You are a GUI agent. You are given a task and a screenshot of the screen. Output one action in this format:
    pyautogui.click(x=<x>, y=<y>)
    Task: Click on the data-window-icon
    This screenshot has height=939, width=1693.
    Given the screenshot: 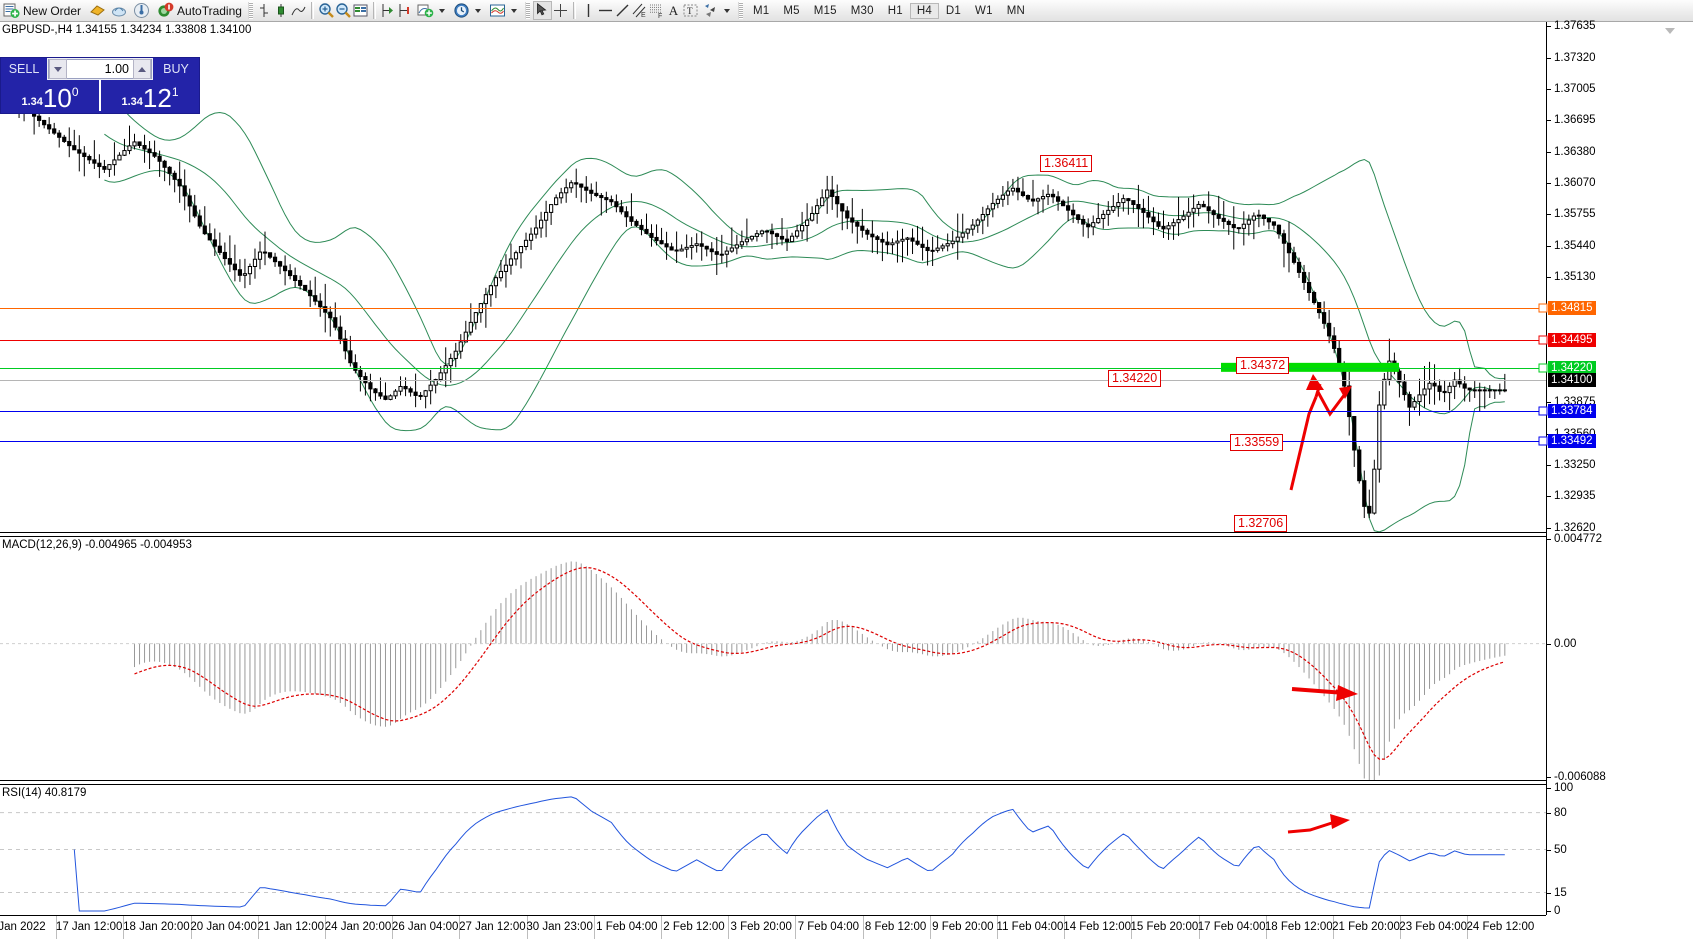 What is the action you would take?
    pyautogui.click(x=360, y=10)
    